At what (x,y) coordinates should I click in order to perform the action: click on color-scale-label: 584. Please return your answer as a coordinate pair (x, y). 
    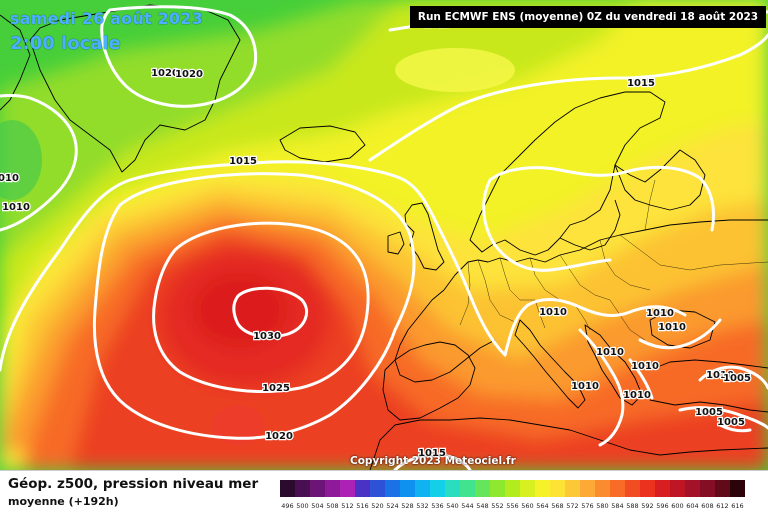
    Looking at the image, I should click on (617, 506).